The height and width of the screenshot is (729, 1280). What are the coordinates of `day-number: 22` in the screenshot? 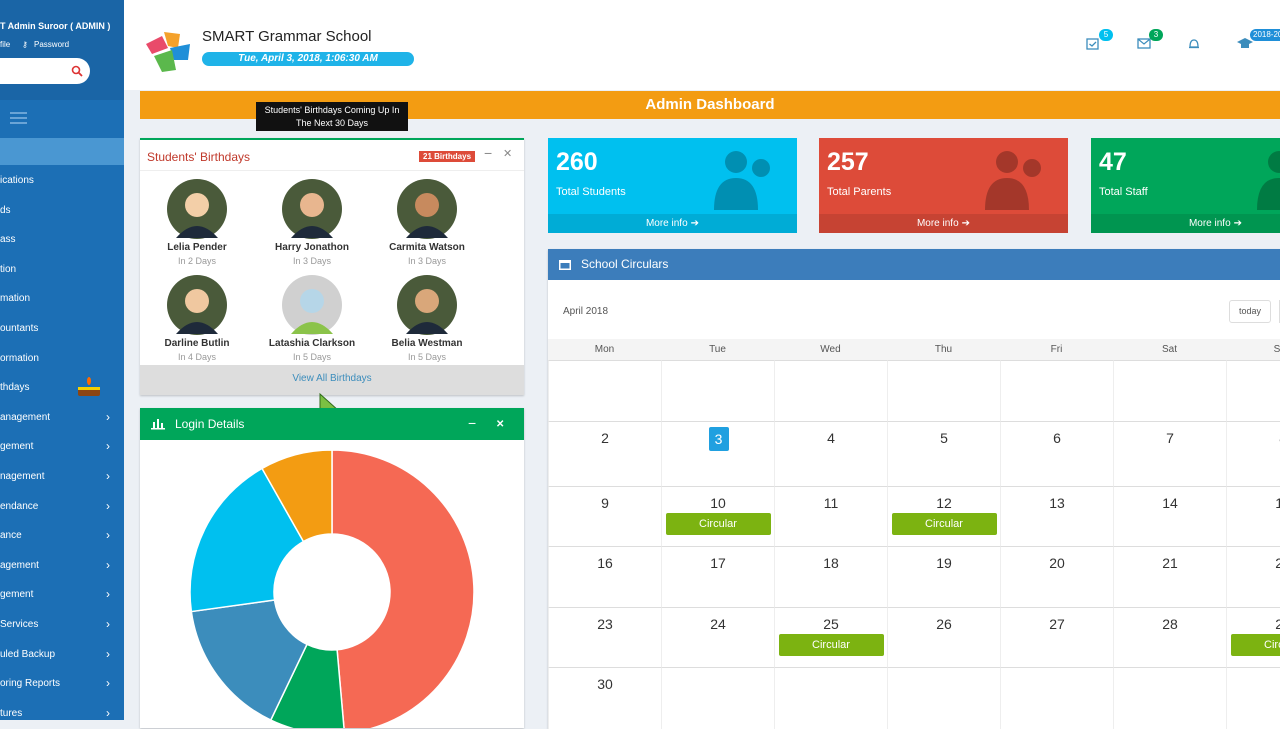 It's located at (1253, 563).